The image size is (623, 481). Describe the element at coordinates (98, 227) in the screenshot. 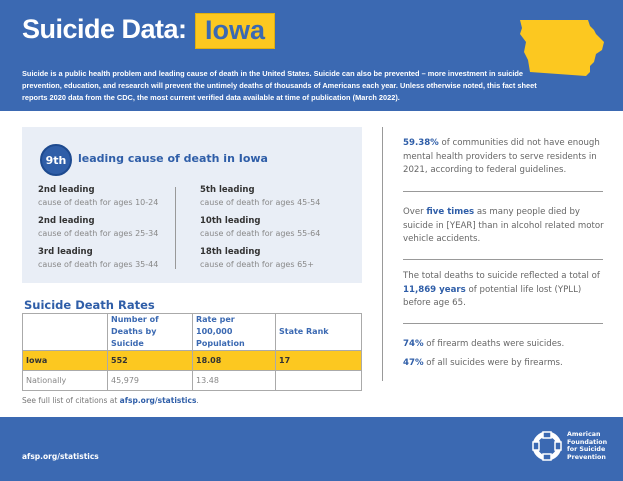

I see `age-rank-item: 2nd leading cause of death for ages 25-34` at that location.